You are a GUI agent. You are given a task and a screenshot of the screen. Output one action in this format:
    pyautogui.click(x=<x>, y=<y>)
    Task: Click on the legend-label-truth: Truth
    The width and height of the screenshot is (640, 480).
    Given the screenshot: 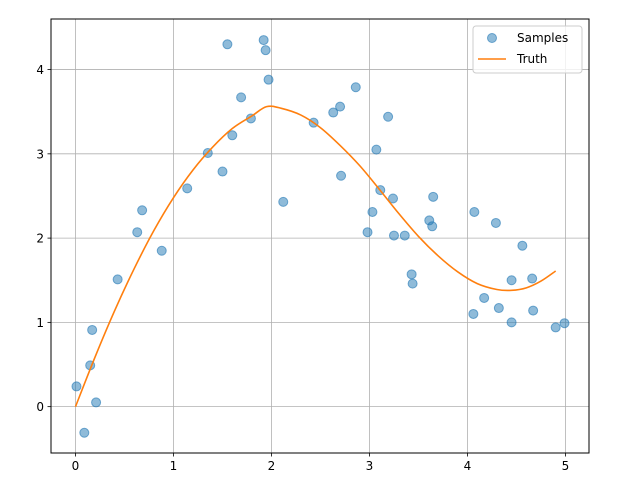 What is the action you would take?
    pyautogui.click(x=531, y=59)
    